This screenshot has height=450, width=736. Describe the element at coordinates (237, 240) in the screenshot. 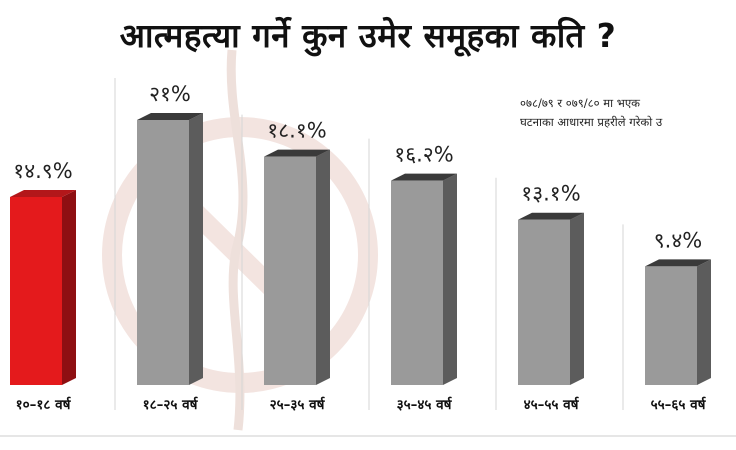

I see `watermark-rope` at that location.